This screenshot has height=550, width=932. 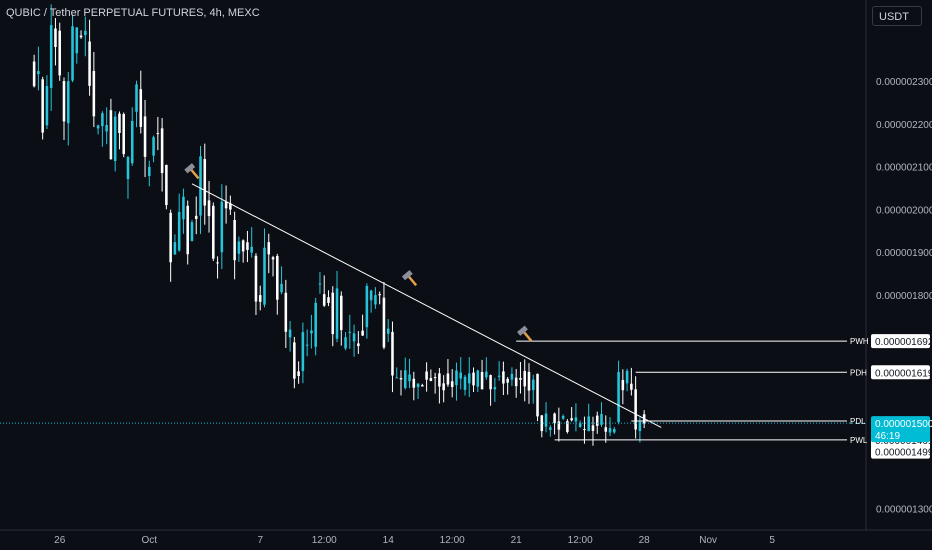 I want to click on x-tick-label: 14, so click(x=389, y=540).